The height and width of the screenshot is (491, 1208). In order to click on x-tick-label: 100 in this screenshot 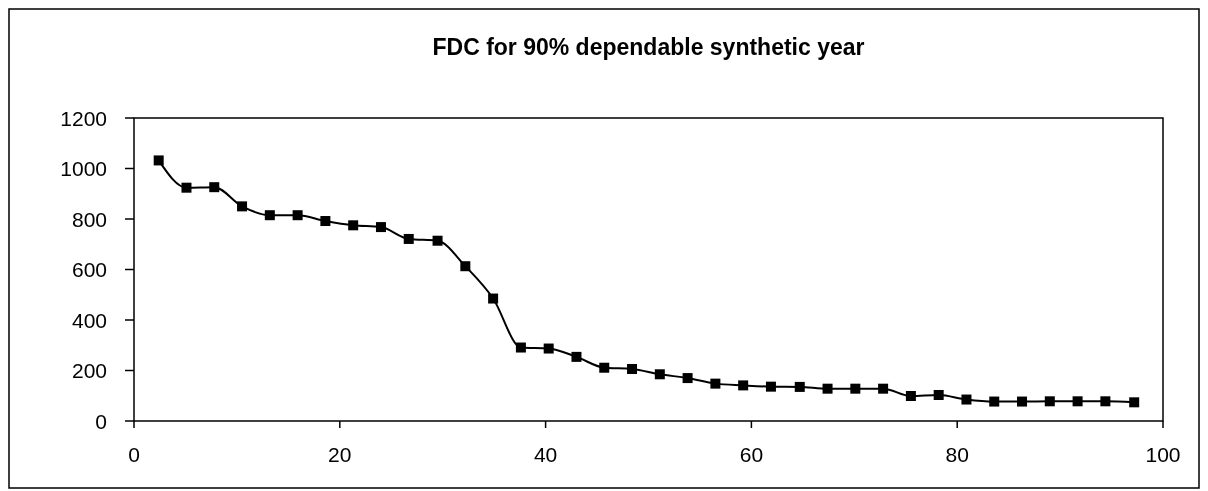, I will do `click(1163, 454)`.